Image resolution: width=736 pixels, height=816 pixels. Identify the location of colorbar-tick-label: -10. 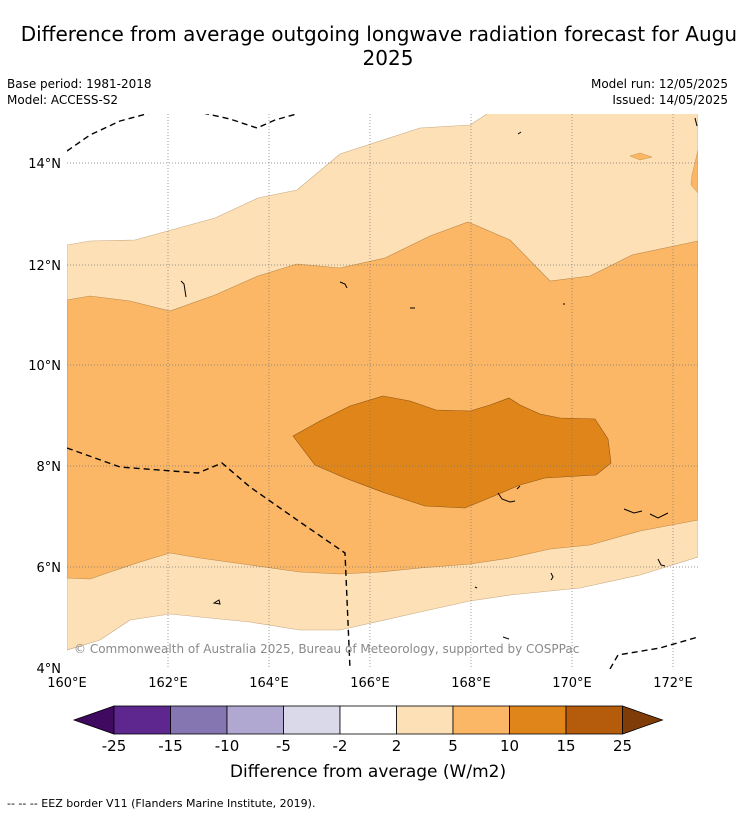
(227, 746).